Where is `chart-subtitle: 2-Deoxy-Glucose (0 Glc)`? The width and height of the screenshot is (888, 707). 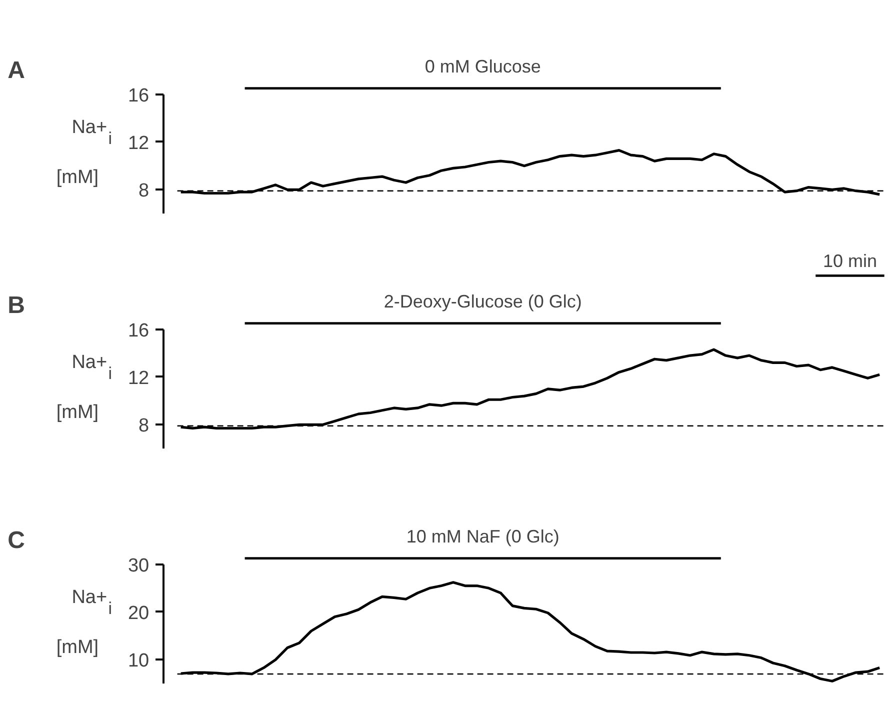 chart-subtitle: 2-Deoxy-Glucose (0 Glc) is located at coordinates (483, 301).